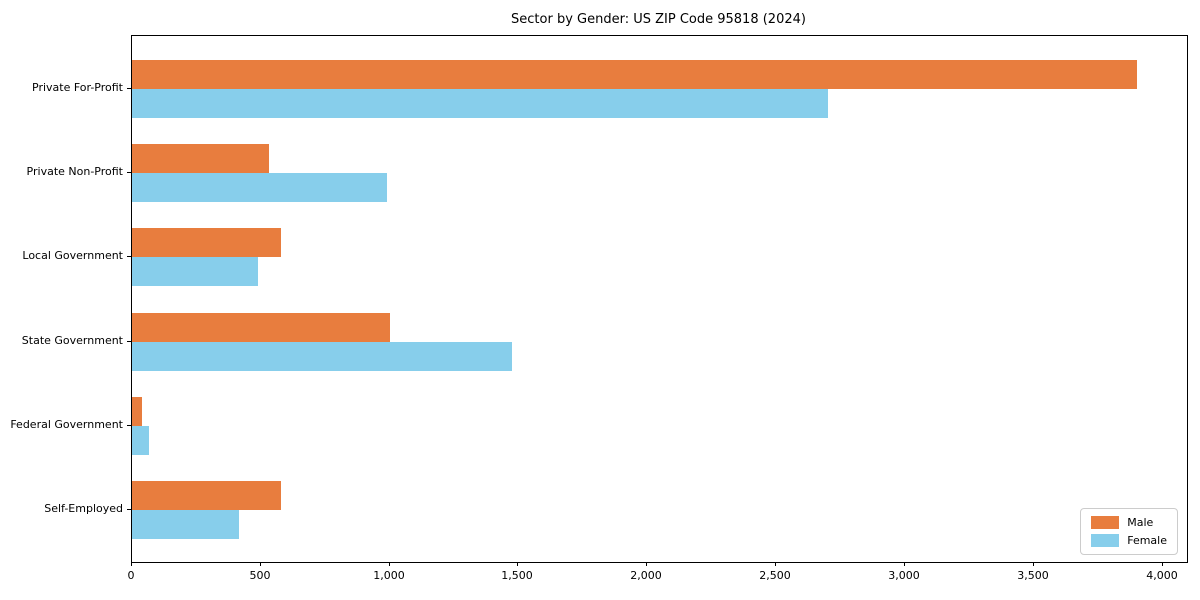 The image size is (1200, 600). I want to click on legend-label-female: Female, so click(1147, 540).